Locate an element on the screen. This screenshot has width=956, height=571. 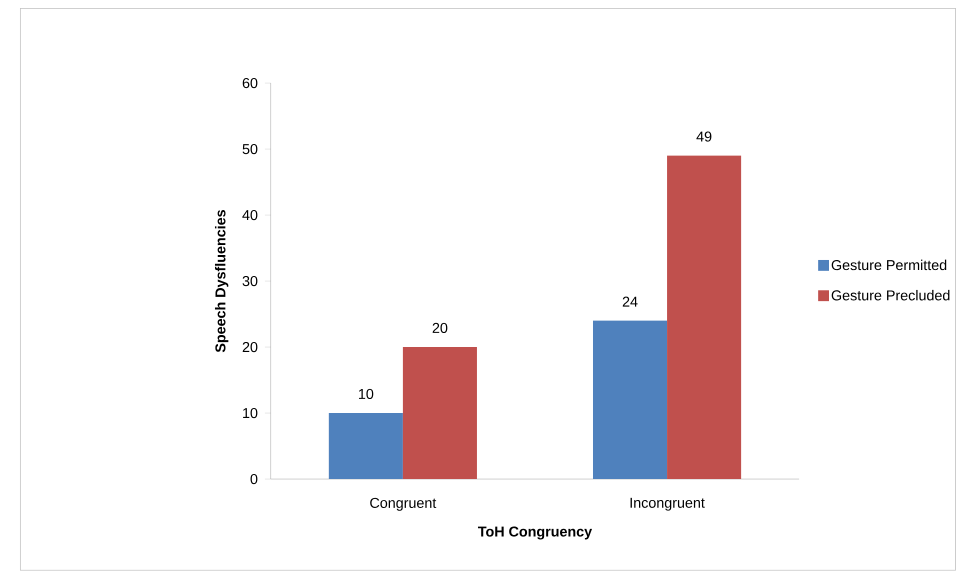
y-tick-label: 50 is located at coordinates (250, 149).